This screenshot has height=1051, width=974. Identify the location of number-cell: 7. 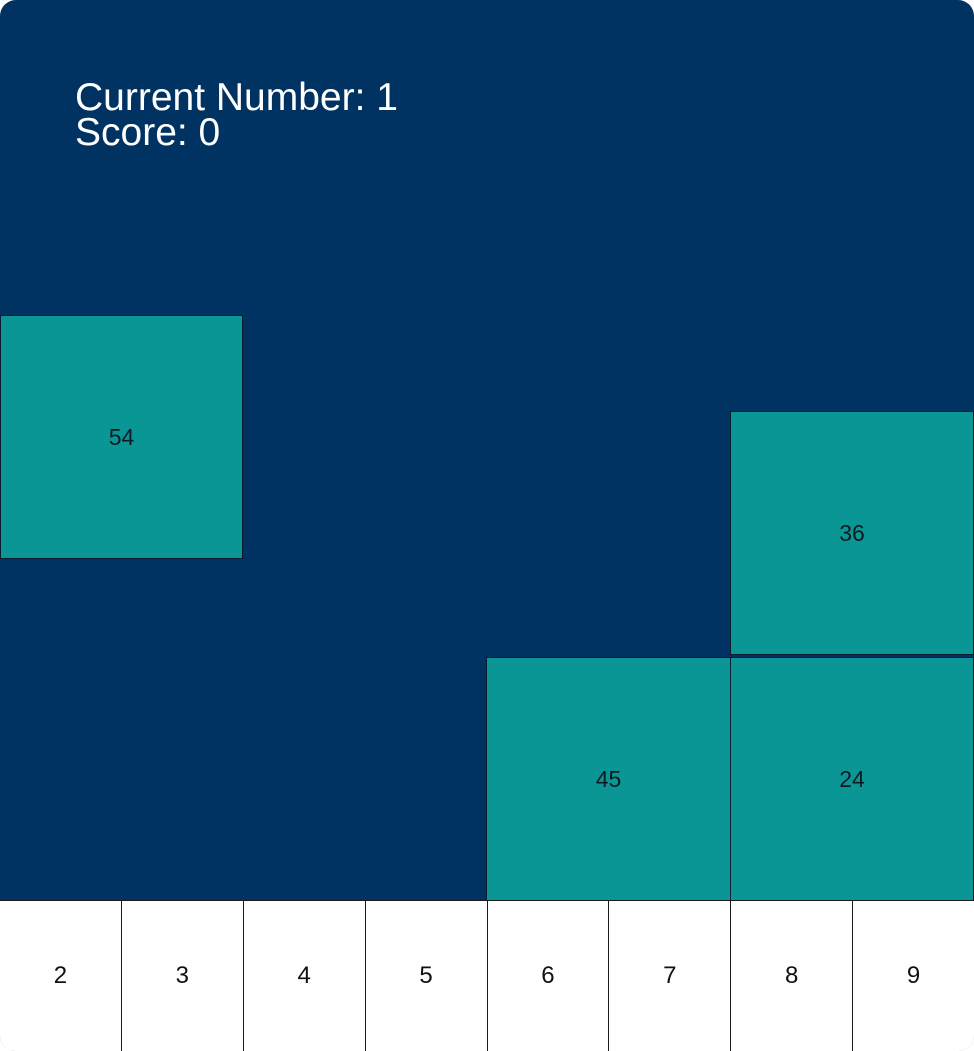
(670, 976).